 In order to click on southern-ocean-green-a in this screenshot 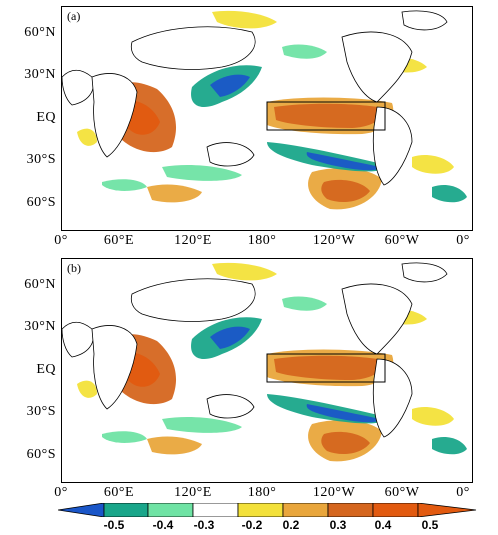, I will do `click(202, 172)`.